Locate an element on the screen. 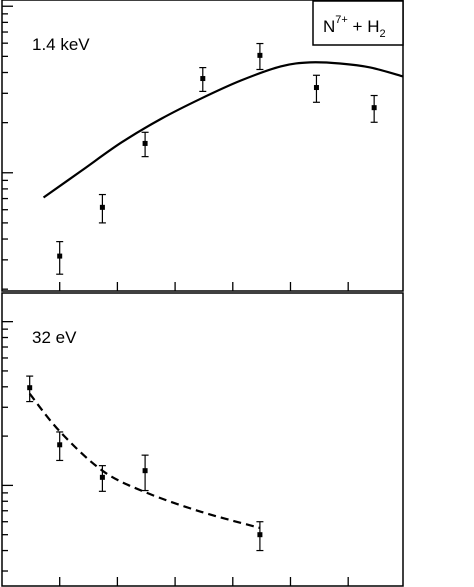  legend-sub: 2 is located at coordinates (382, 34).